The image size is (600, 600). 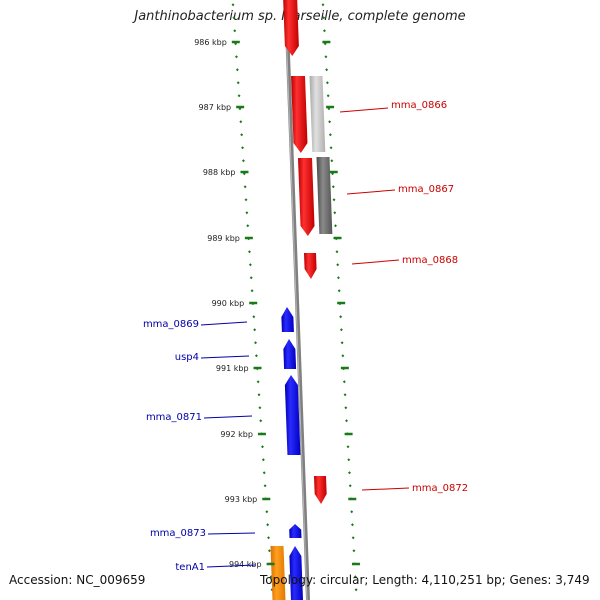 What do you see at coordinates (178, 533) in the screenshot?
I see `gene-label-mma-0873: mma_0873` at bounding box center [178, 533].